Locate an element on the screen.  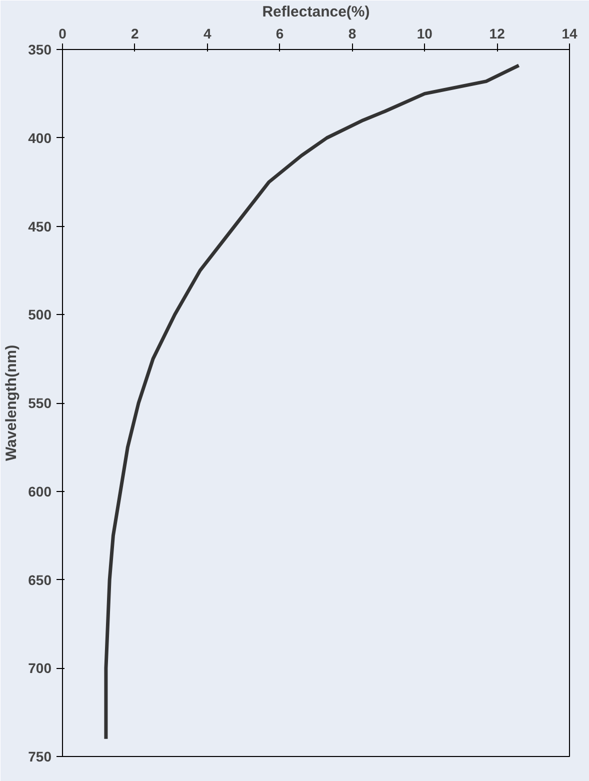
x-tick-label: 8 is located at coordinates (352, 34).